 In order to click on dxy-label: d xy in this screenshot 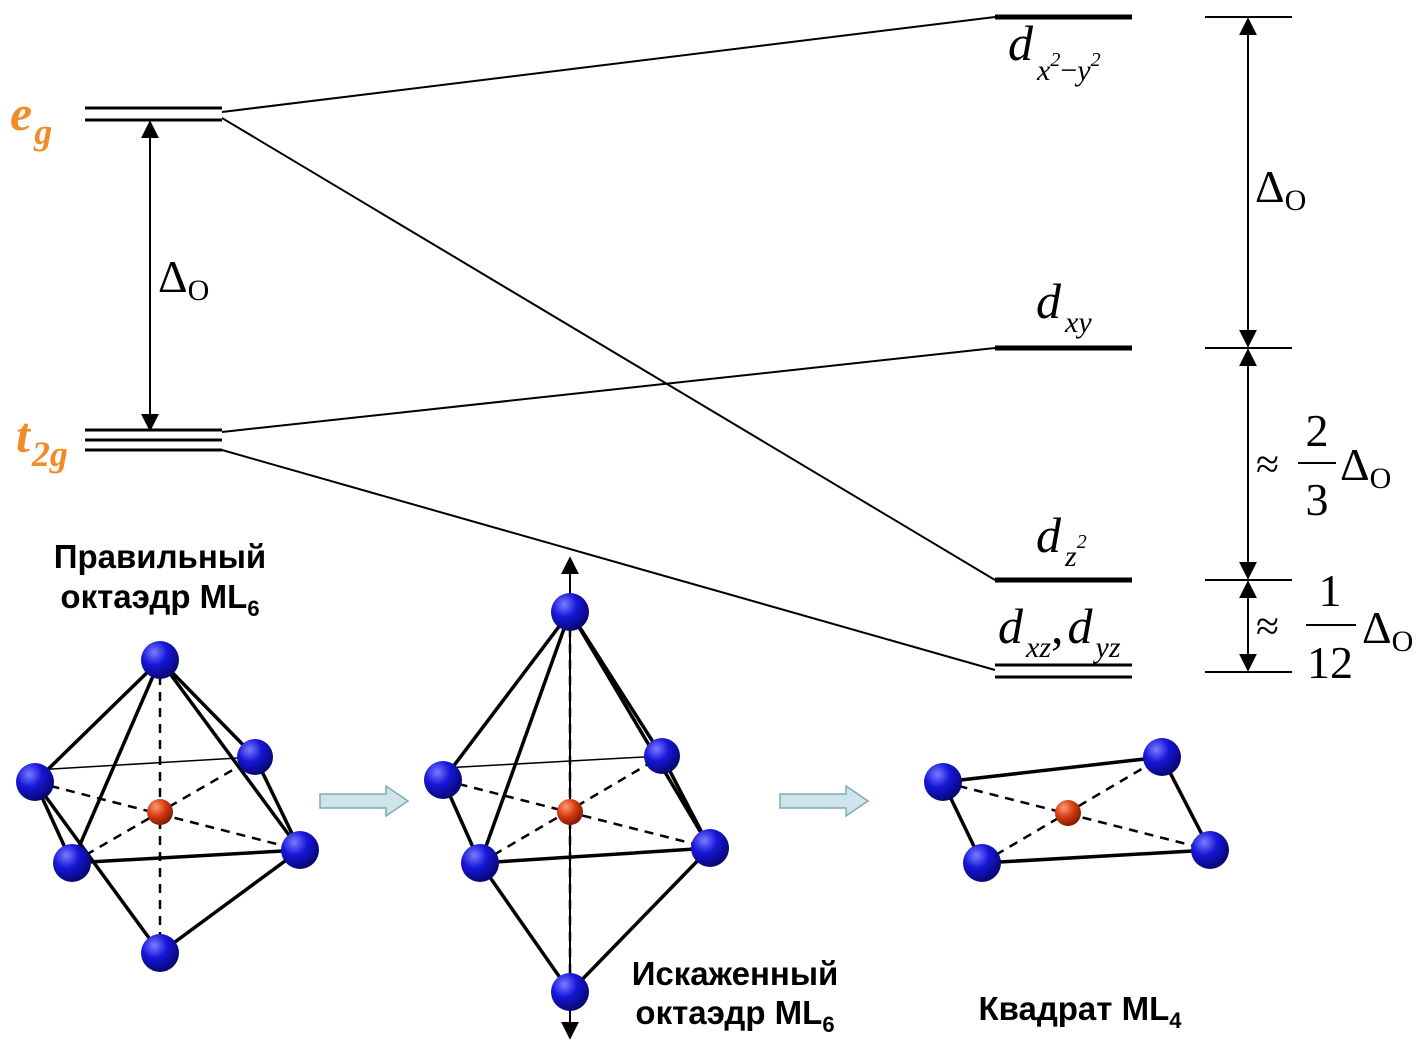, I will do `click(1064, 306)`.